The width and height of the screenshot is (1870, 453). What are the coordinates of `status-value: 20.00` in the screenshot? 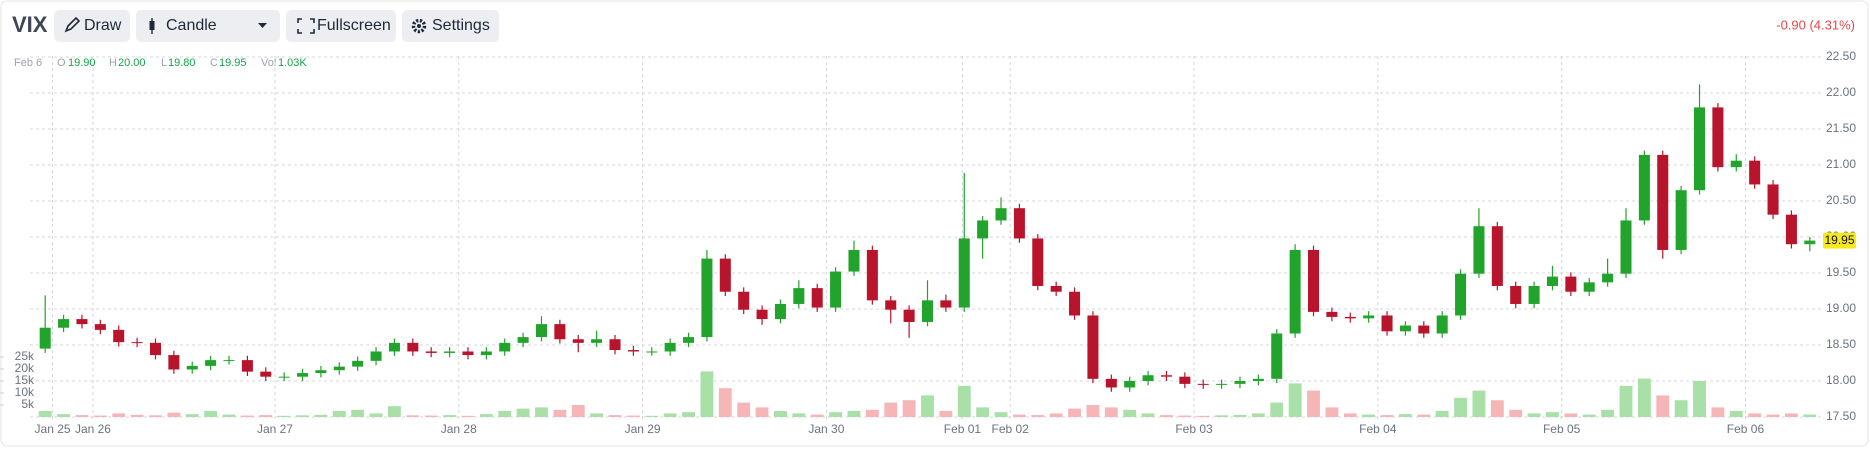 It's located at (132, 63).